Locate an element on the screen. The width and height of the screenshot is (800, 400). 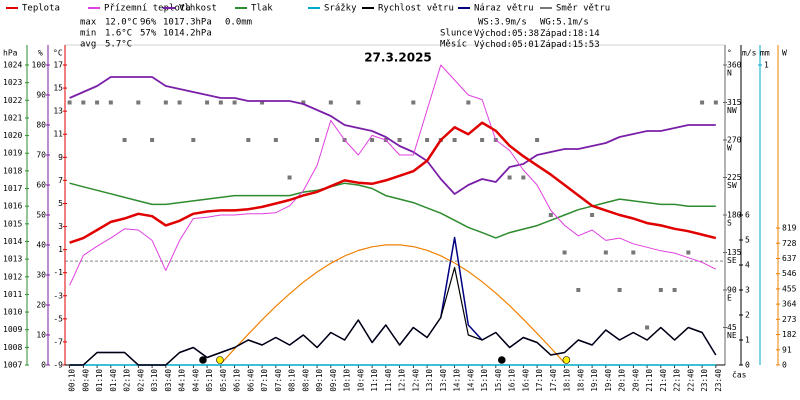
moon-set: Západ:15:53 is located at coordinates (570, 45).